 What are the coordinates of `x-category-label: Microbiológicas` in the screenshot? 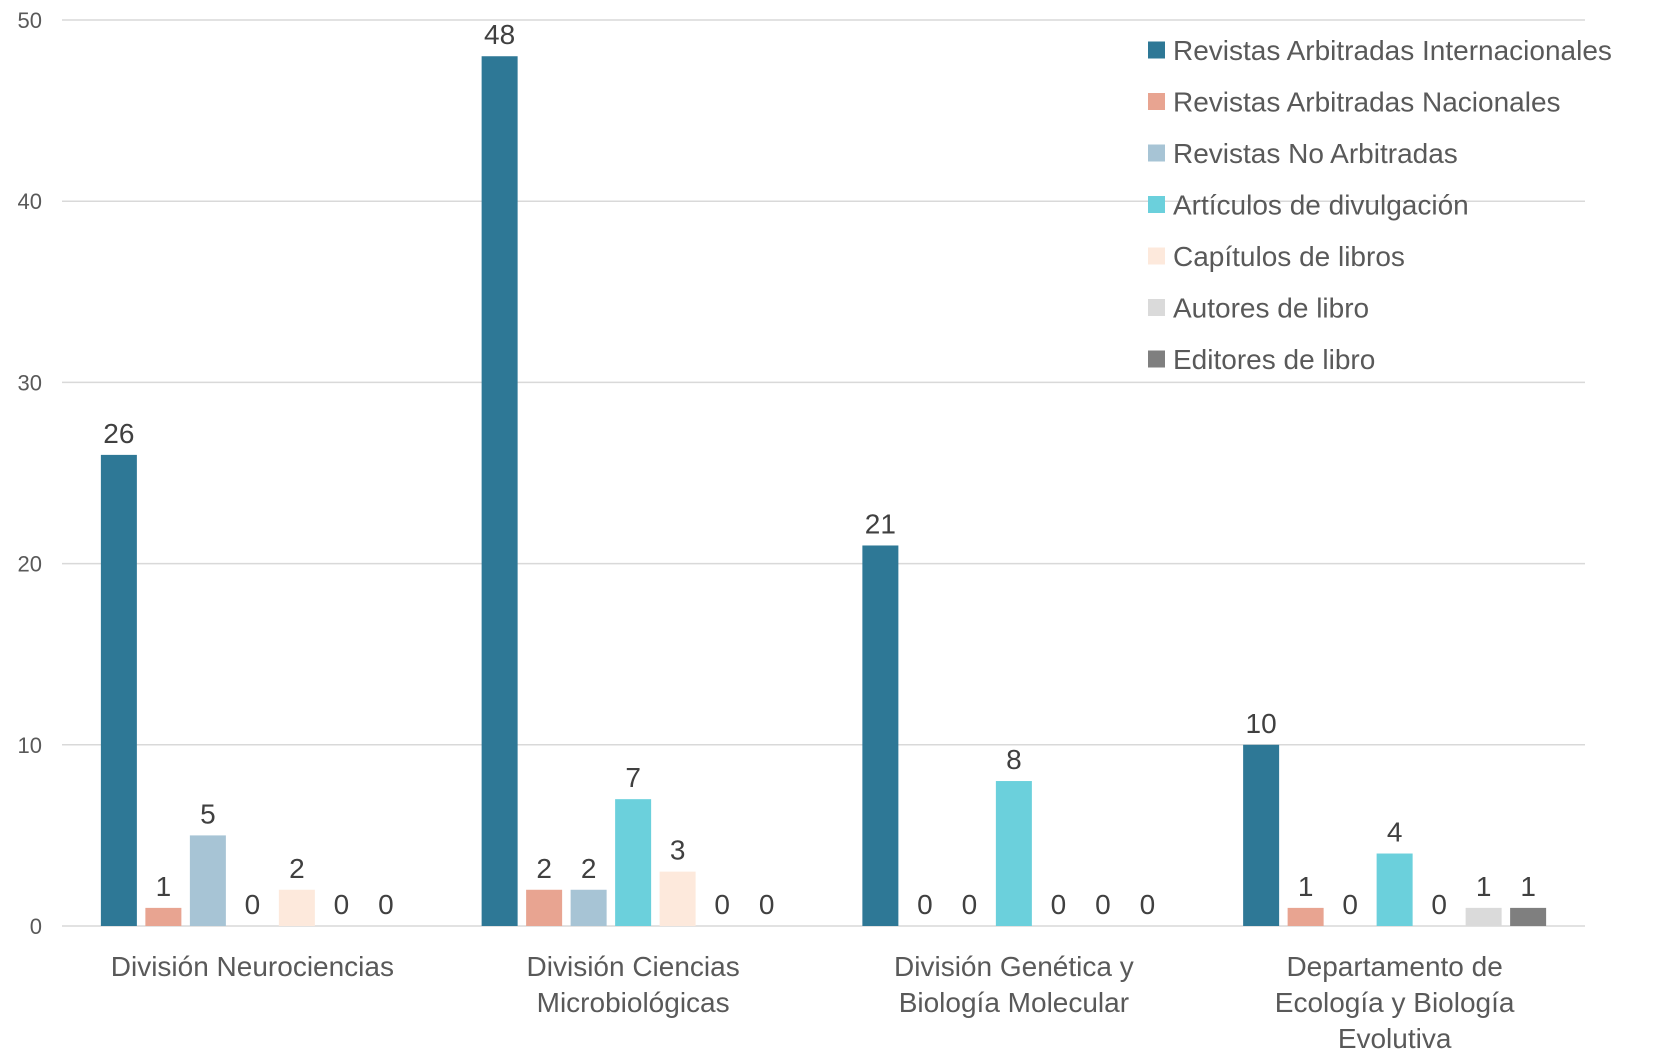 It's located at (633, 1002).